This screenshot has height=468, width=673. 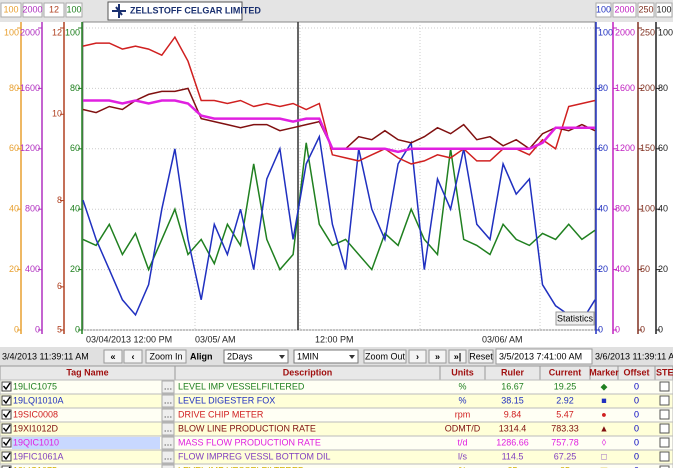 I want to click on zoom-out-button, so click(x=385, y=356).